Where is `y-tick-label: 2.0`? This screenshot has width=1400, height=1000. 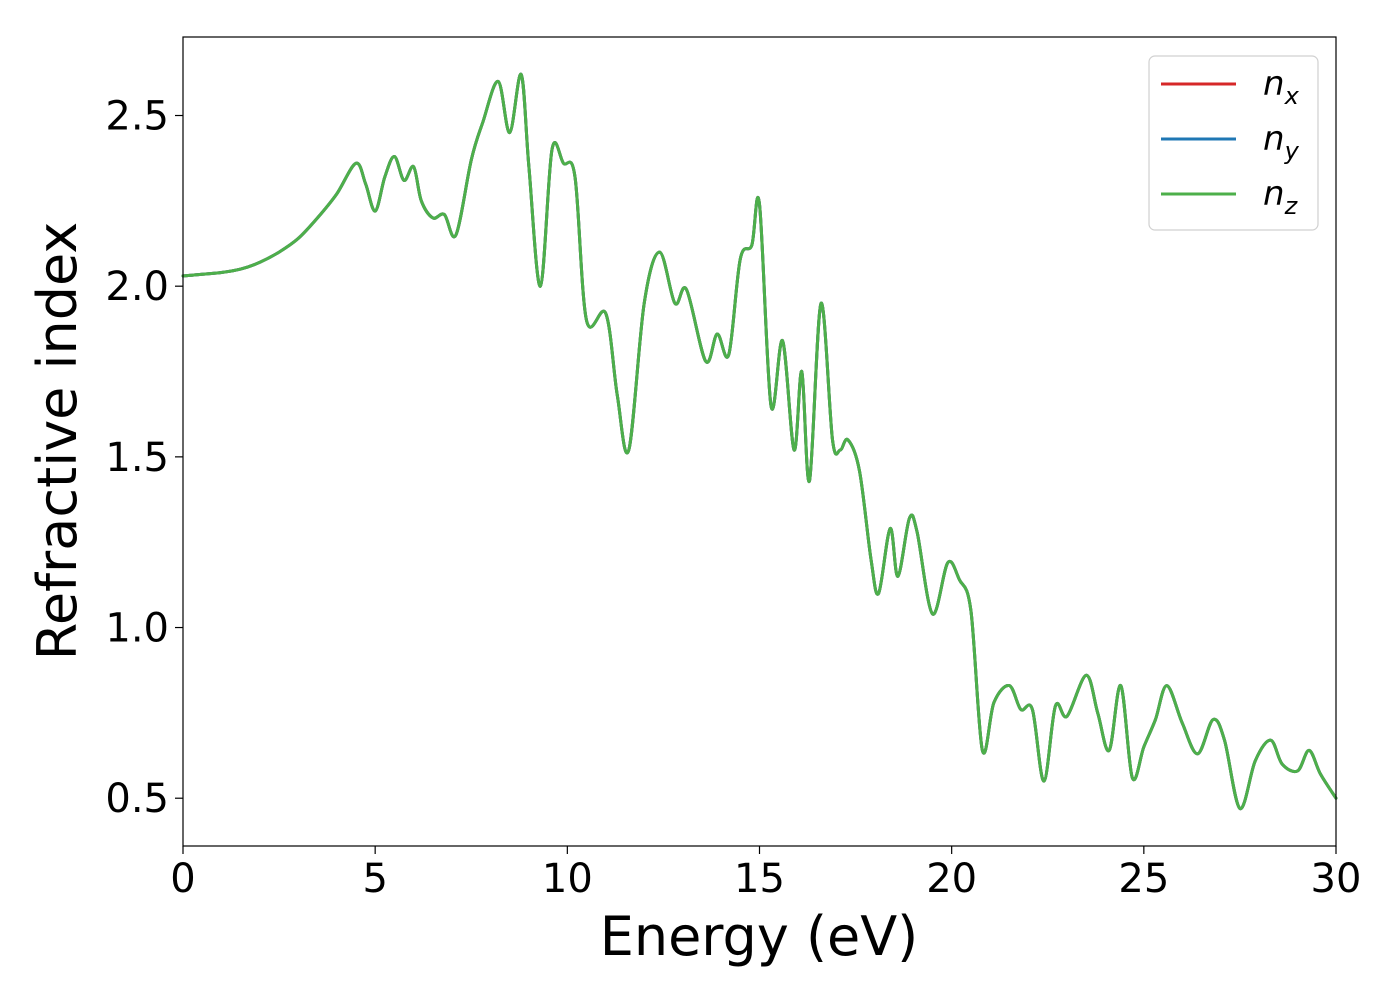 y-tick-label: 2.0 is located at coordinates (137, 287).